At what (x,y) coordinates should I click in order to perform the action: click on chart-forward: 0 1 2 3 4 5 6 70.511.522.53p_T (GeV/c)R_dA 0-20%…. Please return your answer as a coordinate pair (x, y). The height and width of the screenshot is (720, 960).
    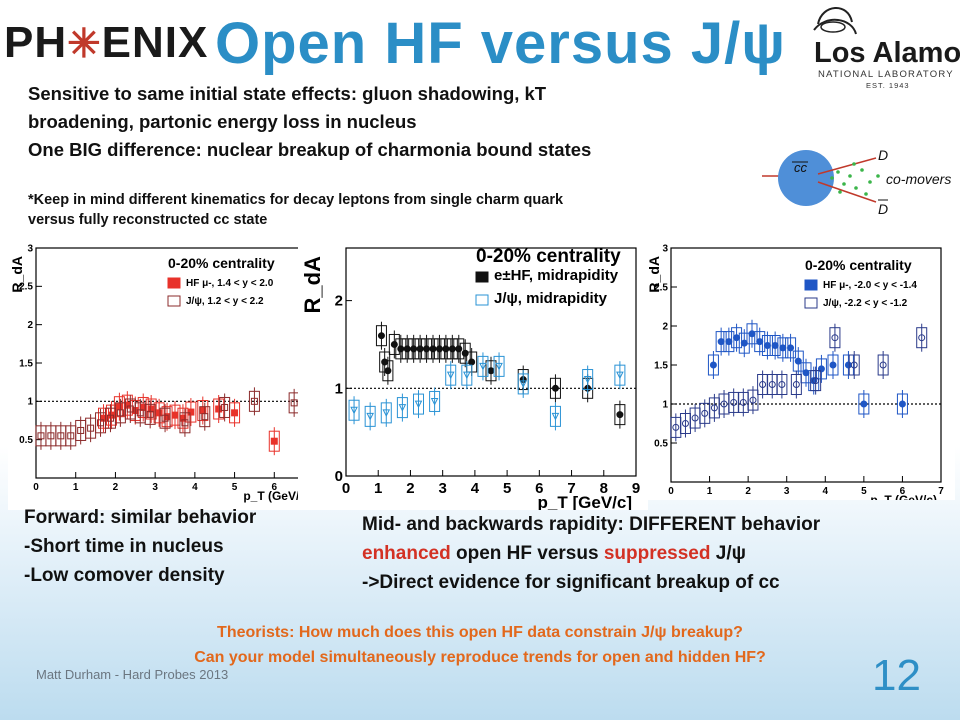
    Looking at the image, I should click on (168, 375).